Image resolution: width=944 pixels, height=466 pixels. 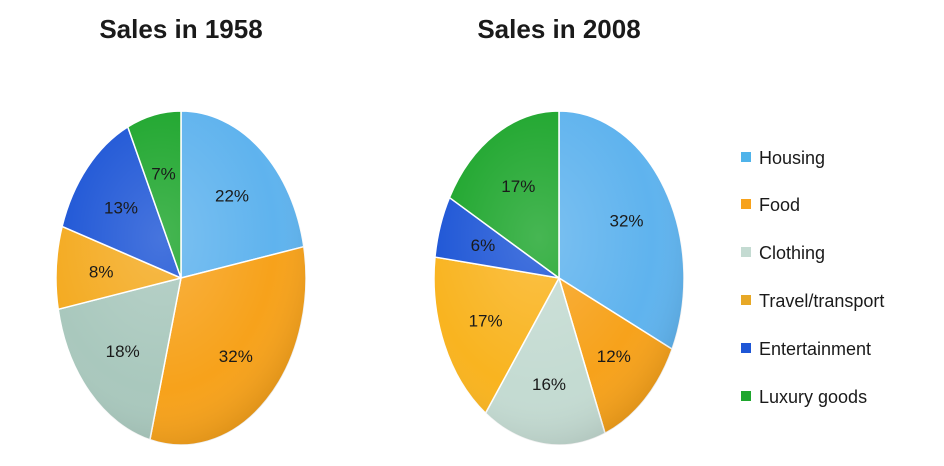 I want to click on slice-label-1958-clothing: 18%, so click(x=123, y=351).